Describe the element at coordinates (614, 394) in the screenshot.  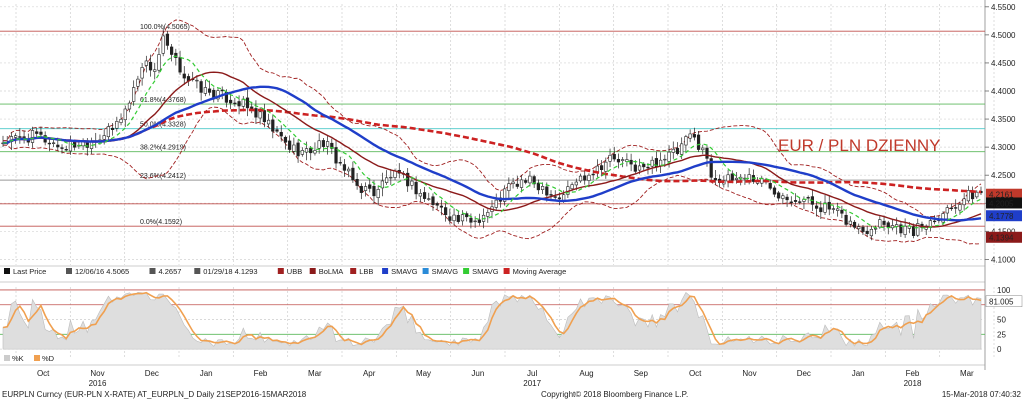
I see `footer-center: Copyright© 2018 Bloomberg Finance L.P.` at that location.